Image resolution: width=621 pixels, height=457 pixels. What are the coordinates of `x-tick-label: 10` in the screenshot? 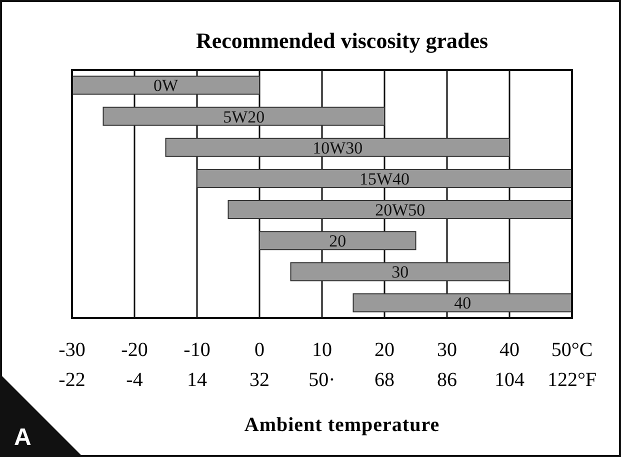 It's located at (322, 350).